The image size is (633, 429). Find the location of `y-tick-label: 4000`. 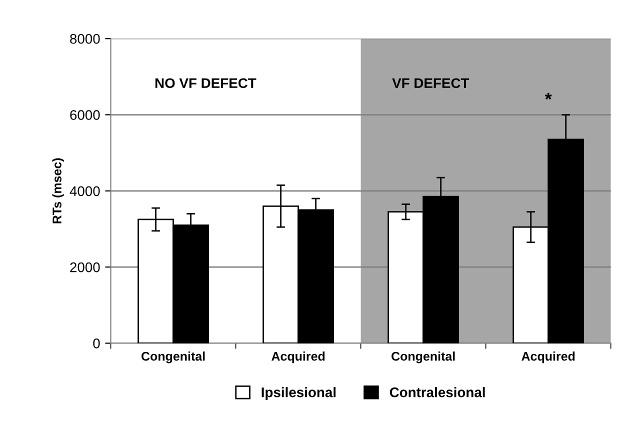

y-tick-label: 4000 is located at coordinates (85, 191).